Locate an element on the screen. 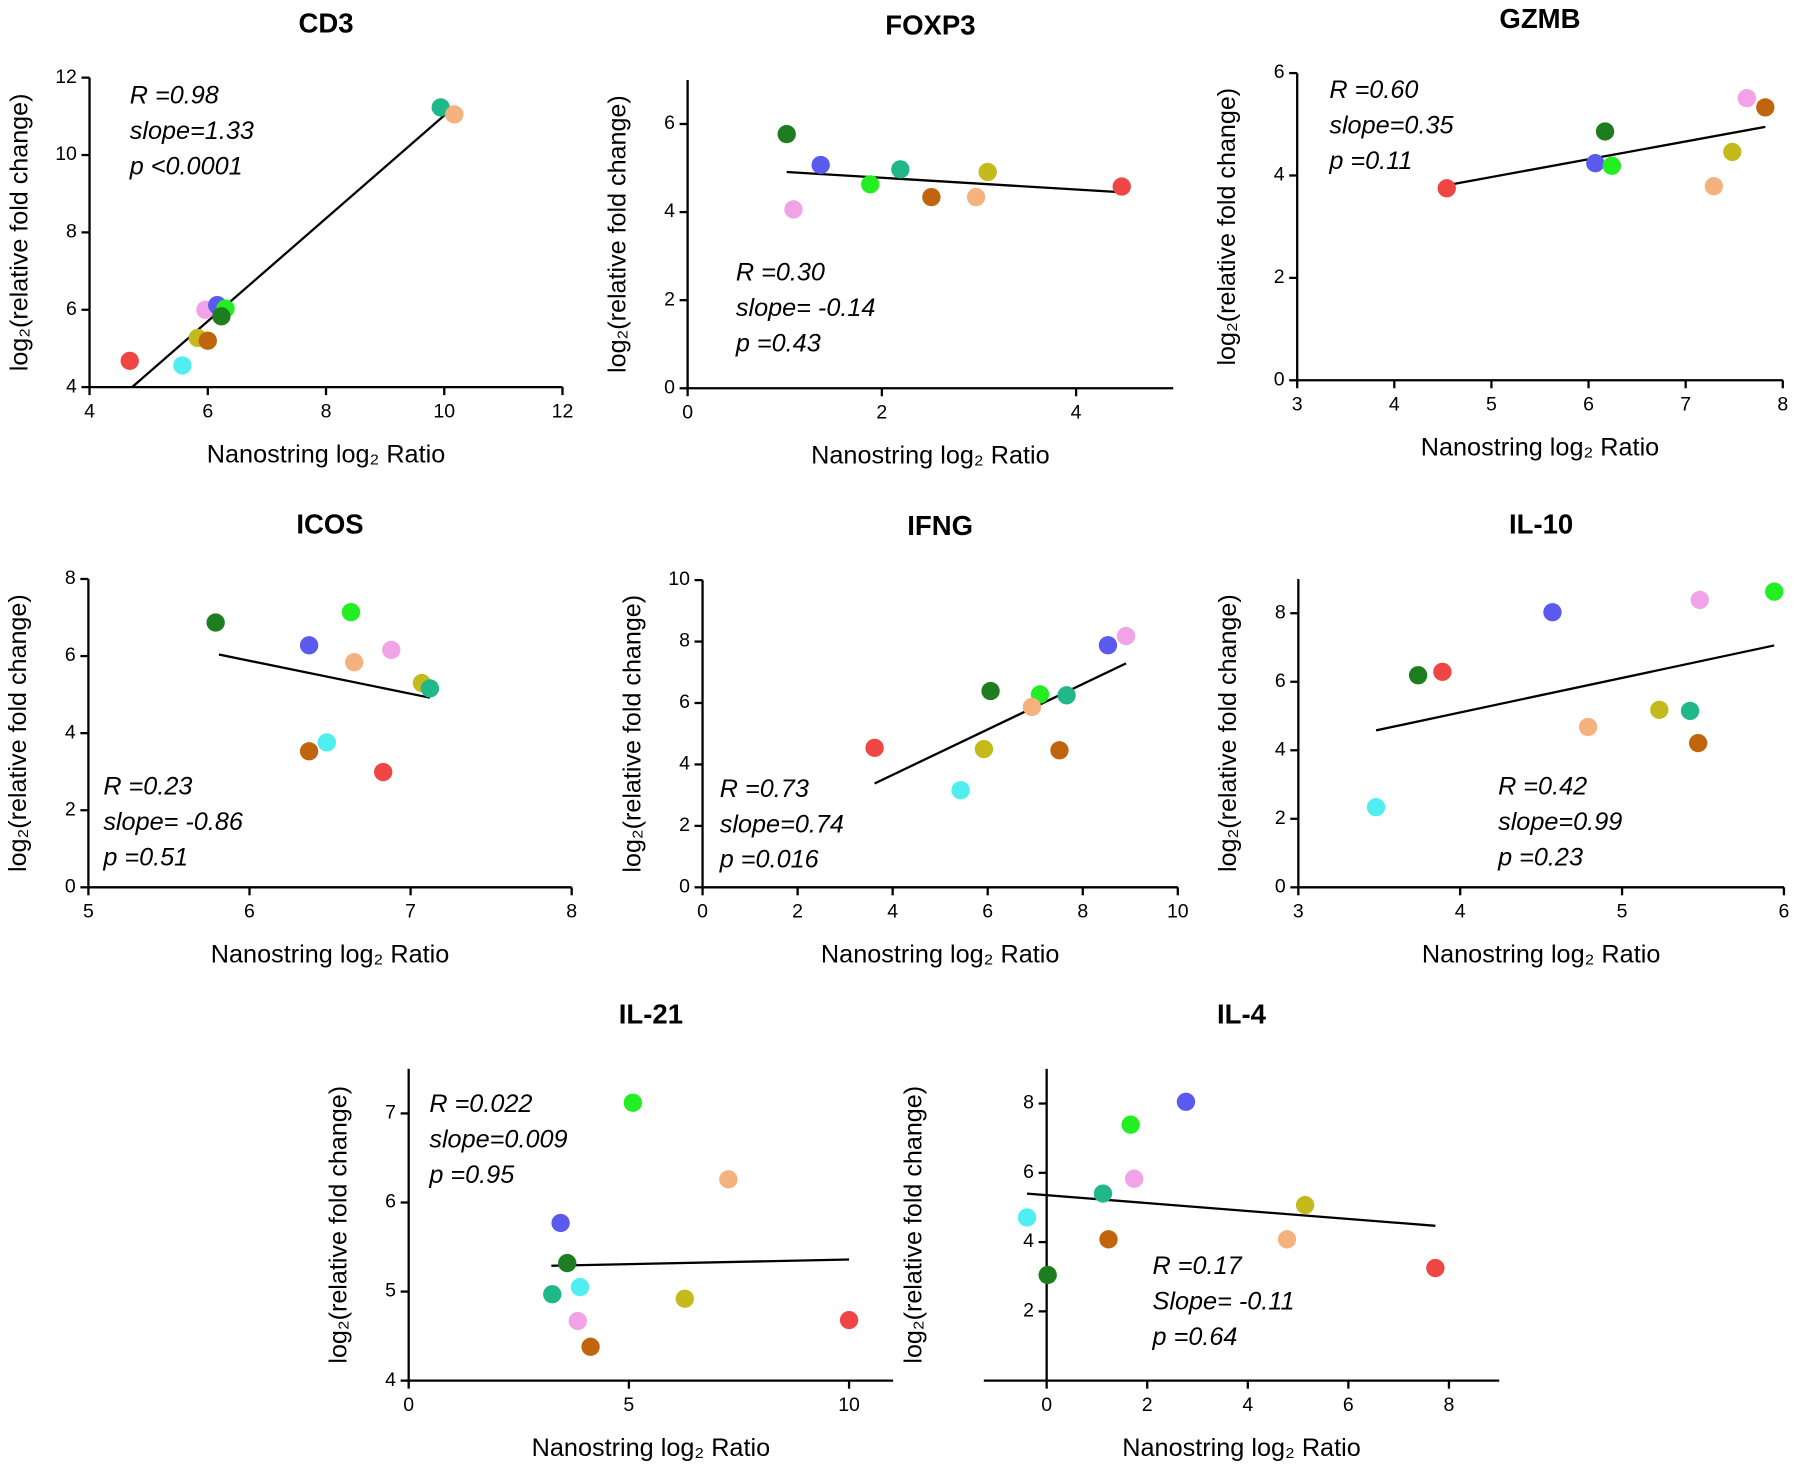 This screenshot has height=1480, width=1800. annotation: R =0.17 is located at coordinates (1198, 1266).